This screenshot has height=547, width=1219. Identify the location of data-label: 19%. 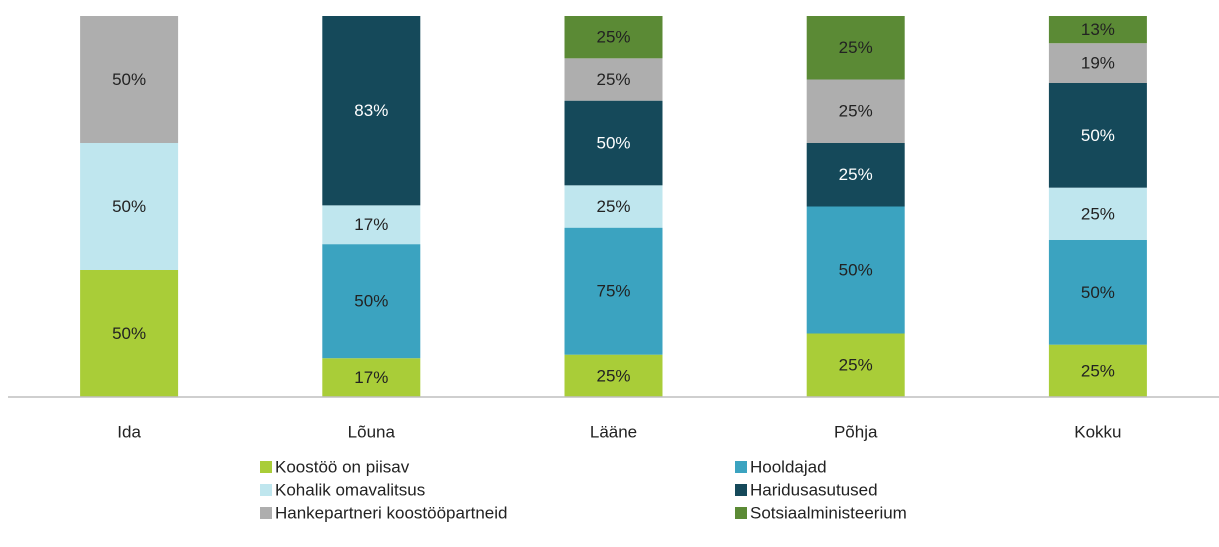
(1098, 63).